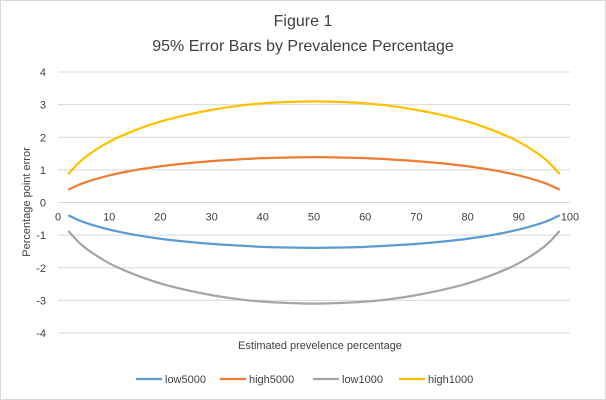 This screenshot has height=400, width=606. I want to click on legend-item-high1000: high1000, so click(436, 380).